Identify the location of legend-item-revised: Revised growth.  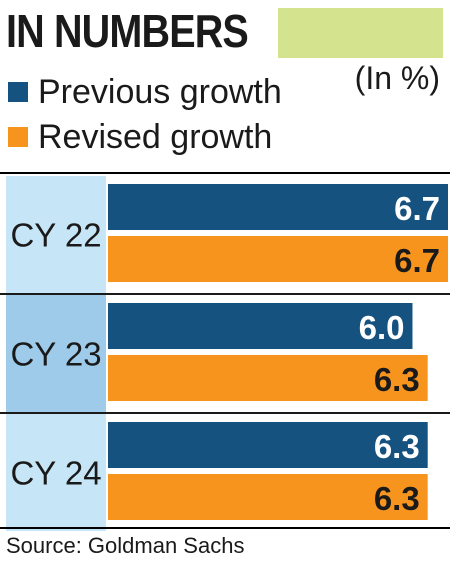
(140, 137).